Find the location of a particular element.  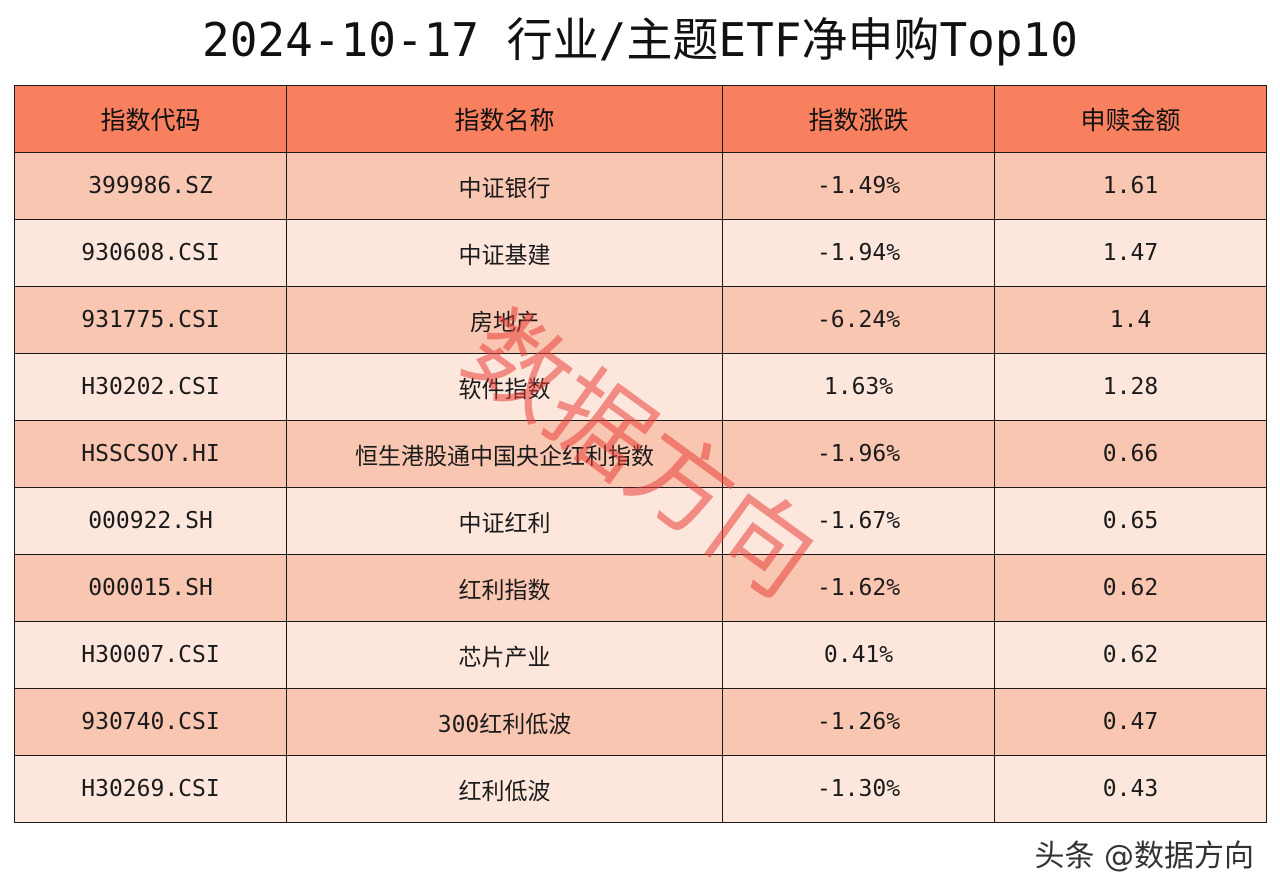

index-name-cell: 红利指数 is located at coordinates (504, 588).